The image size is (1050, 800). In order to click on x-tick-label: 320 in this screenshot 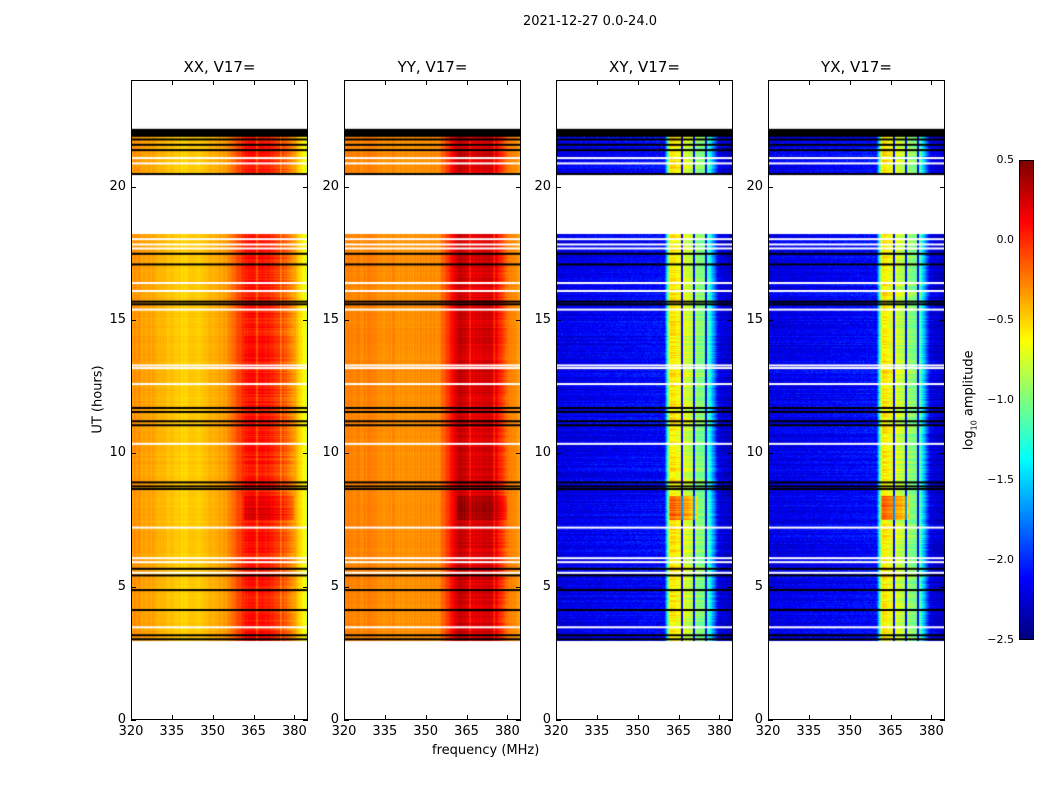, I will do `click(768, 731)`.